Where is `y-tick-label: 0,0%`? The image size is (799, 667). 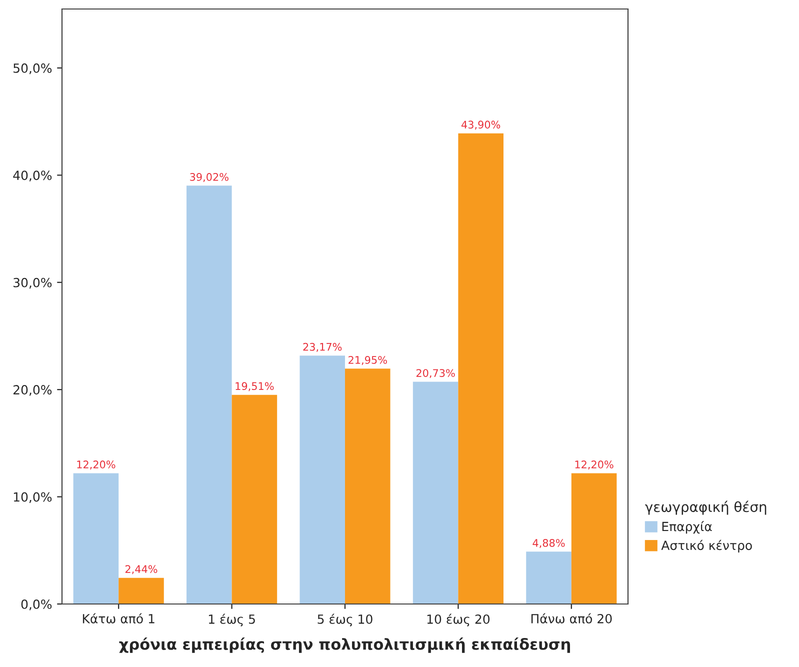
y-tick-label: 0,0% is located at coordinates (36, 604).